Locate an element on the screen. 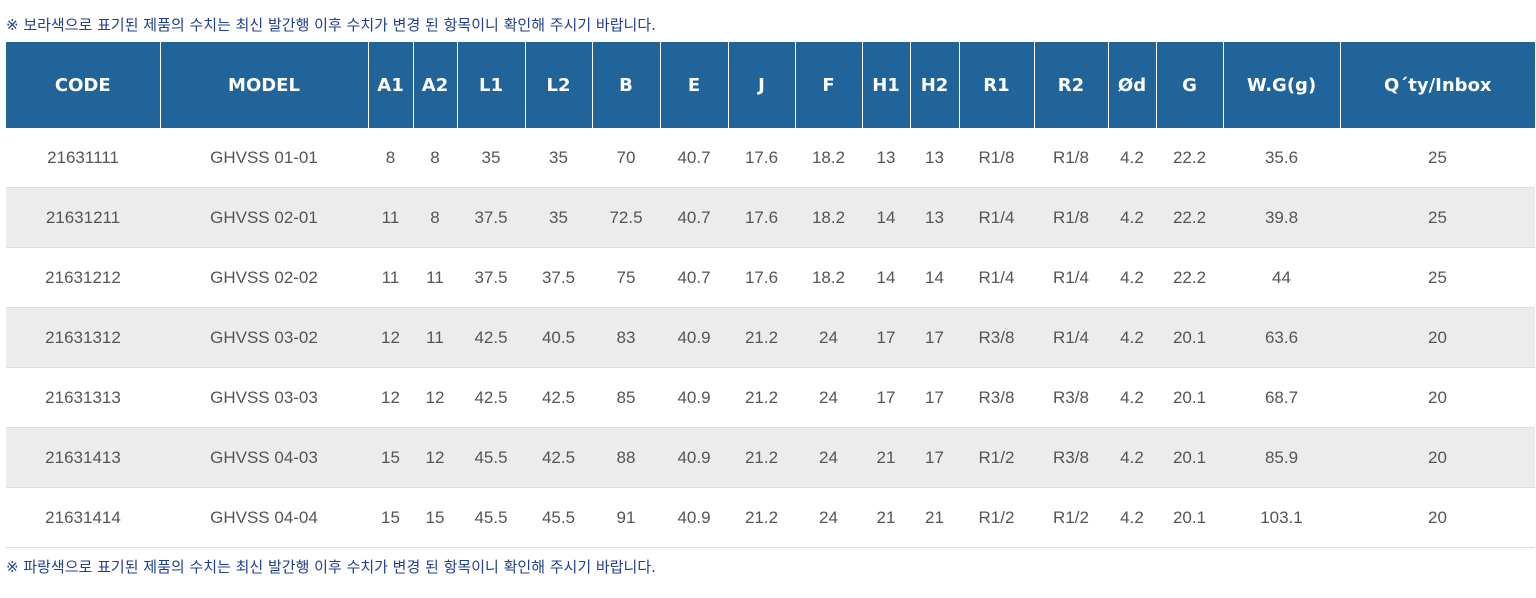 This screenshot has width=1536, height=598. cell-r1: R1/8 is located at coordinates (996, 158).